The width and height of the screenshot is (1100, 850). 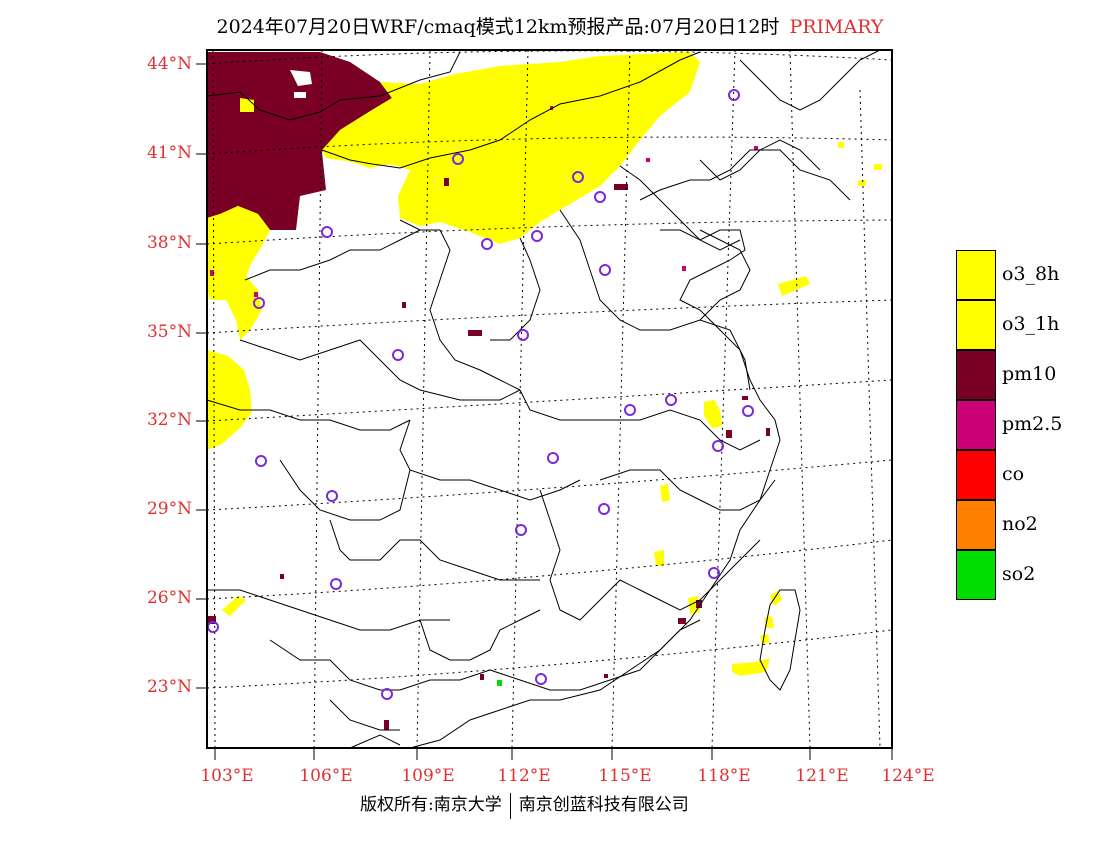 I want to click on copyright-footer: 版权所有:南京大学 南京创蓝科技有限公司, so click(x=524, y=804).